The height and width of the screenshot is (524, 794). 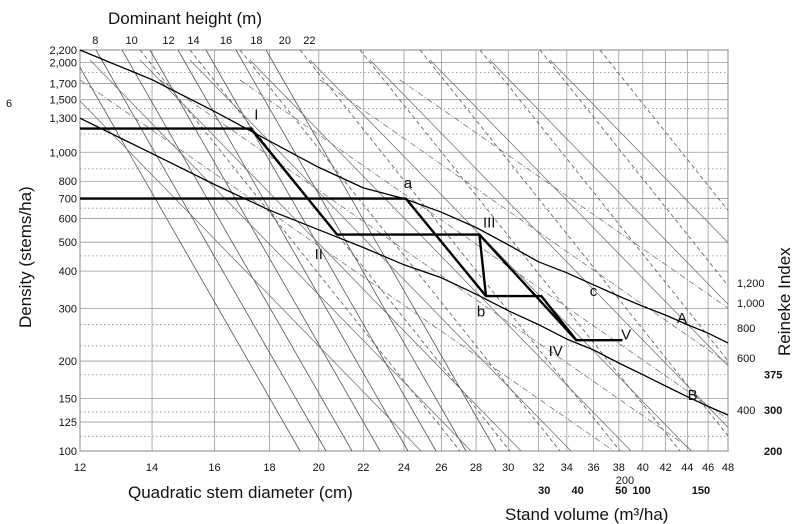 I want to click on x-tick-label: 24, so click(x=404, y=468).